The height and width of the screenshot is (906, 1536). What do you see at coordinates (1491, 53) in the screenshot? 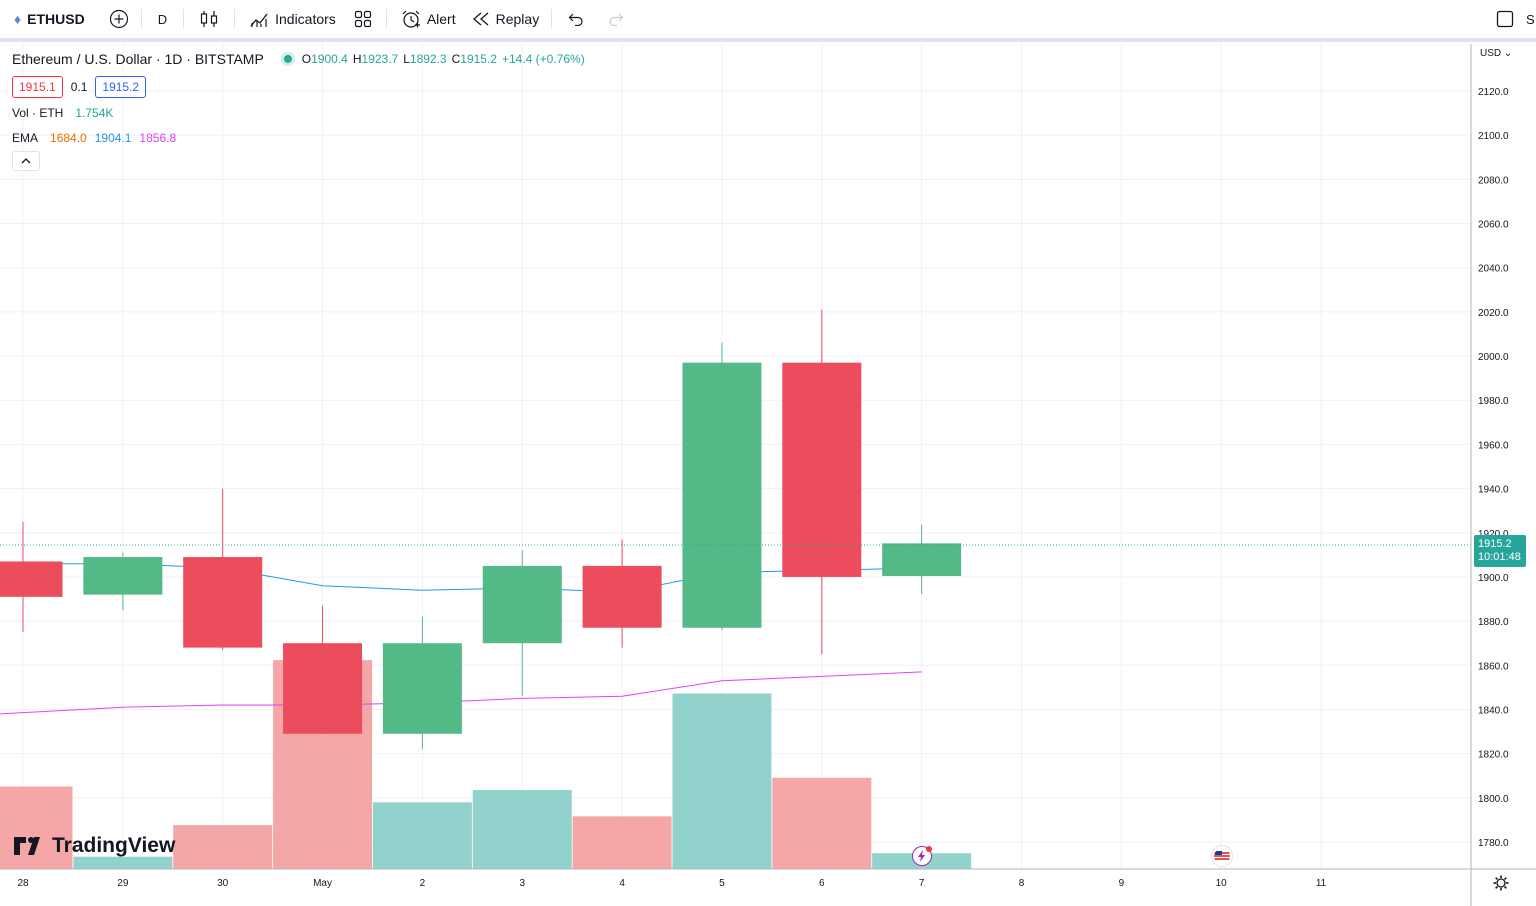
I see `currency-label: USD` at bounding box center [1491, 53].